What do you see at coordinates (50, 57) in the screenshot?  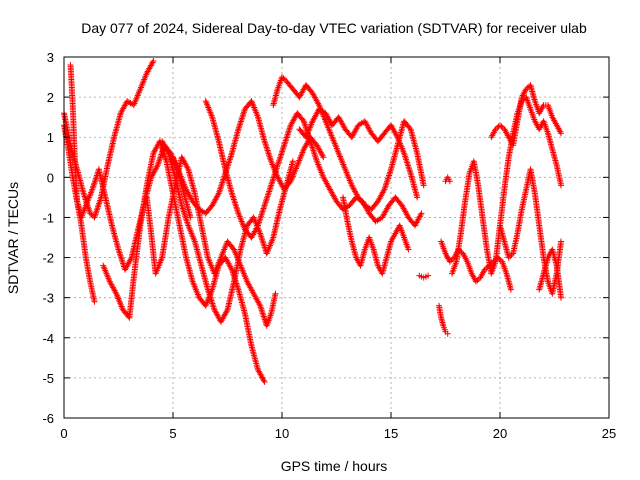 I see `y-tick-label: 3` at bounding box center [50, 57].